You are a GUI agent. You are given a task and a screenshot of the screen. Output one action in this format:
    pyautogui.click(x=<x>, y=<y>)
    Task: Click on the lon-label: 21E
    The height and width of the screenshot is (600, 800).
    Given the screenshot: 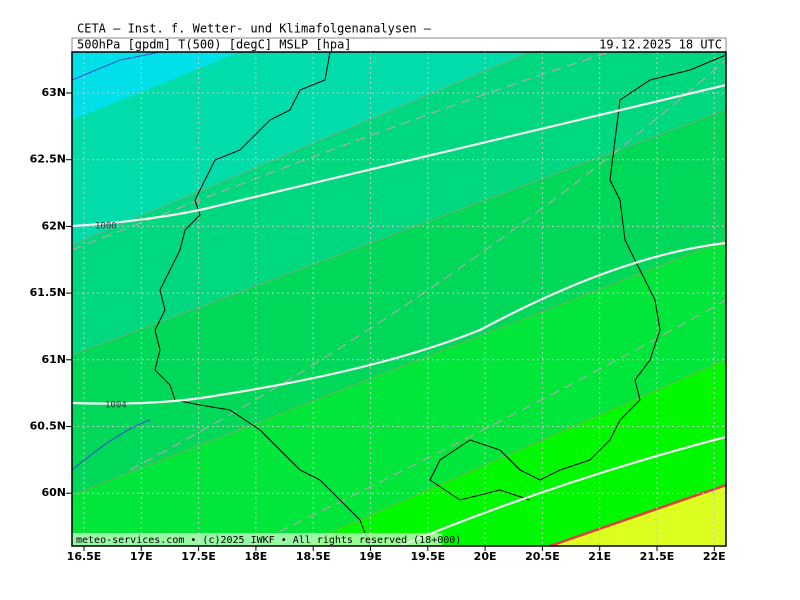 What is the action you would take?
    pyautogui.click(x=599, y=556)
    